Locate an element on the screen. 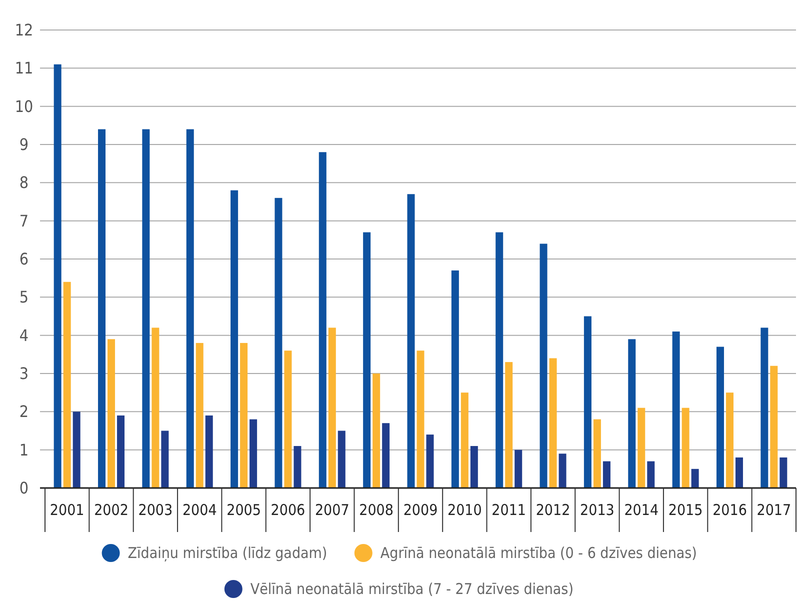 This screenshot has width=798, height=605. x-tick-label: 2010 is located at coordinates (465, 510).